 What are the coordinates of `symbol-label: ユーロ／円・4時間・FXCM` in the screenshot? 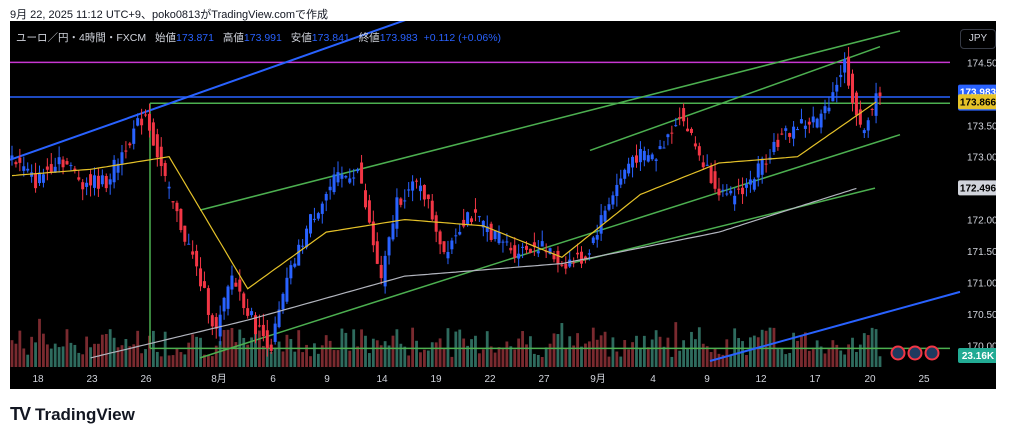 It's located at (81, 38).